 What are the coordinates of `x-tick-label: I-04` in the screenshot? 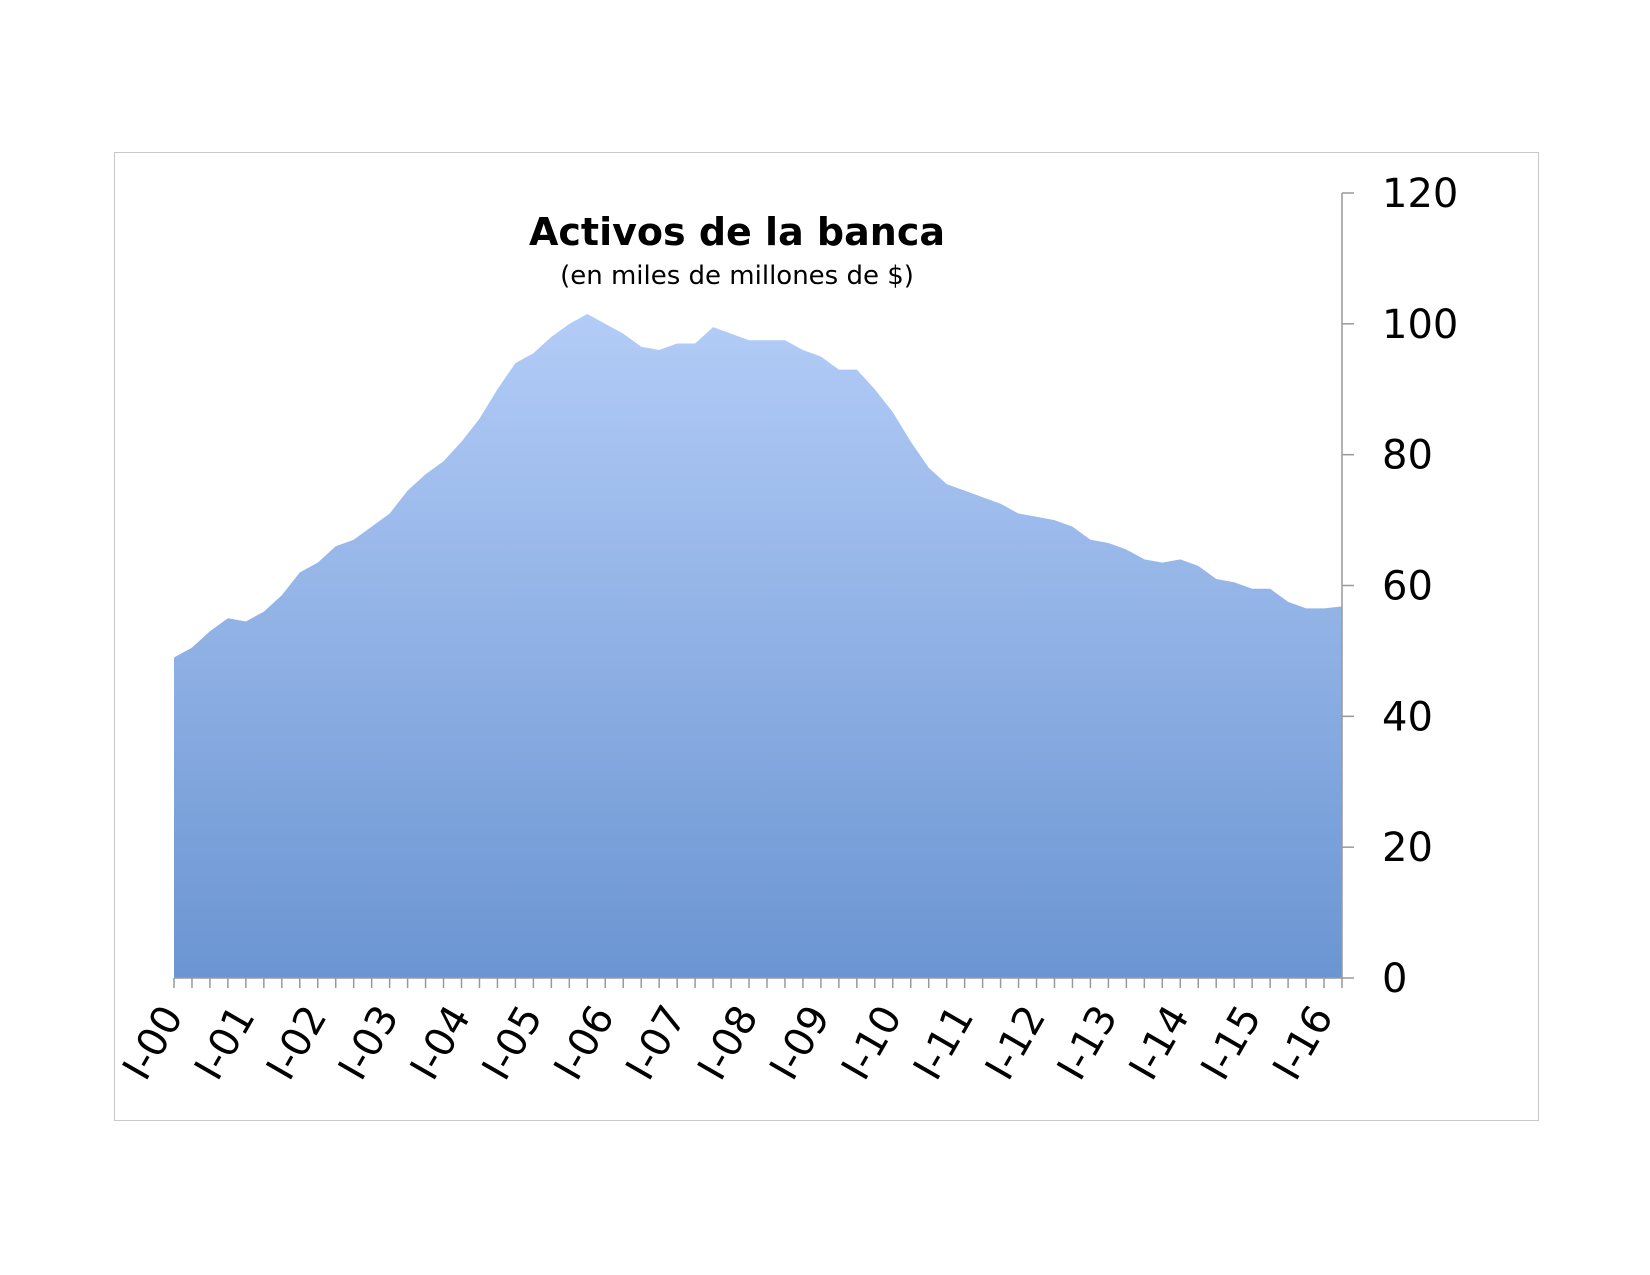 It's located at (441, 1043).